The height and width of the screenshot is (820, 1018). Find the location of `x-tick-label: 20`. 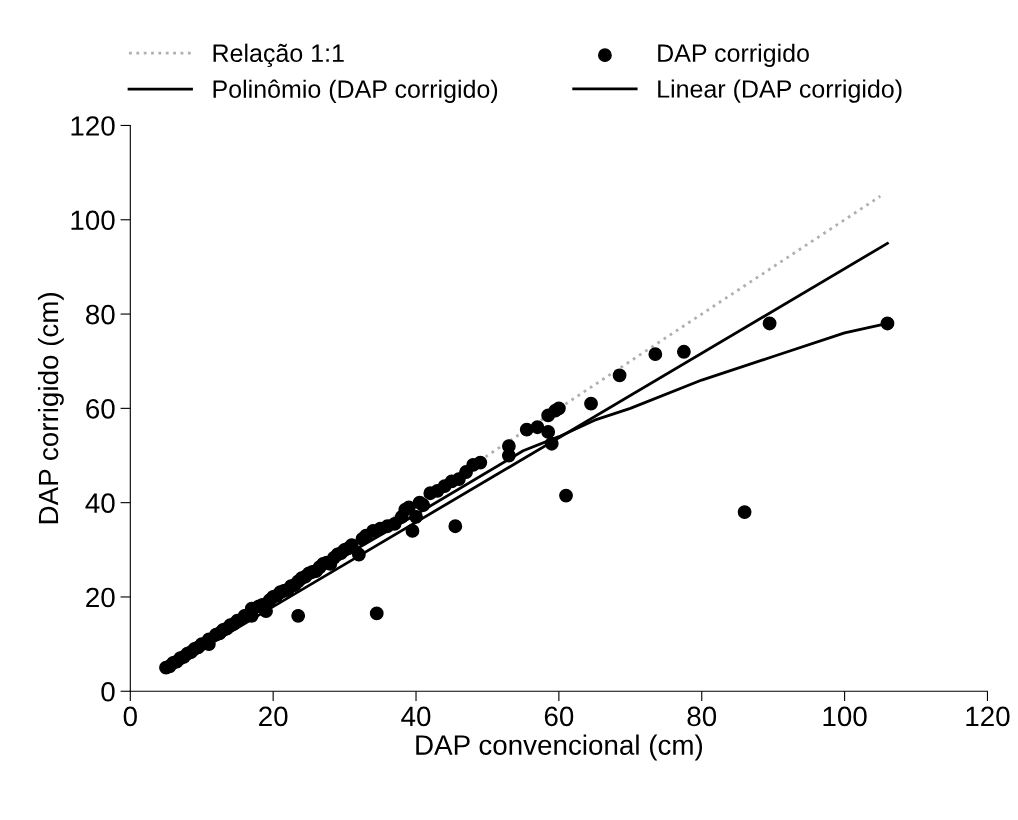

x-tick-label: 20 is located at coordinates (273, 716).